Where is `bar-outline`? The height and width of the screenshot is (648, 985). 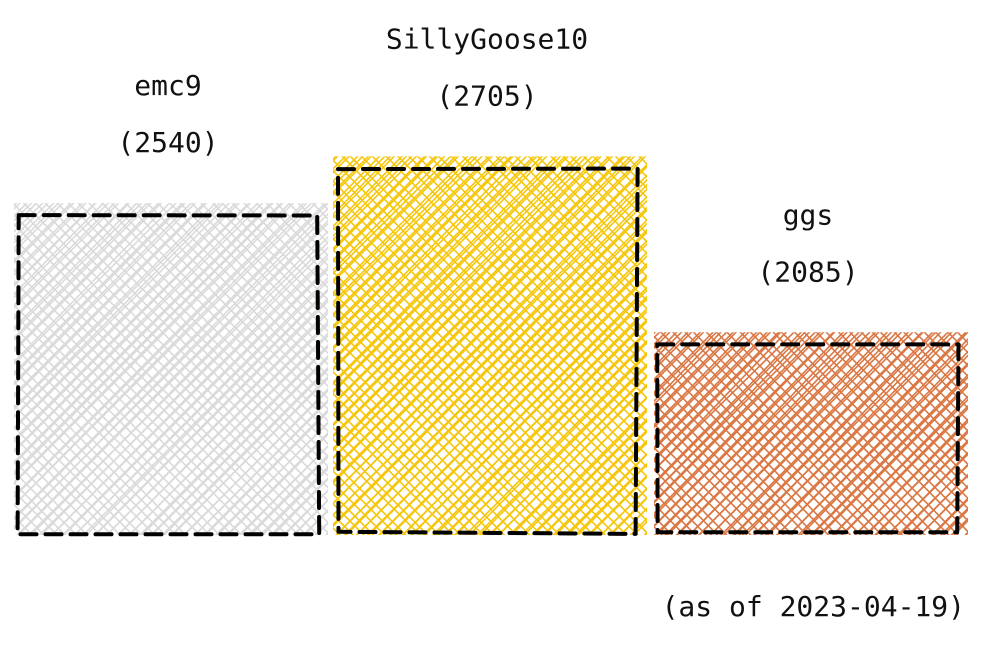 bar-outline is located at coordinates (808, 438).